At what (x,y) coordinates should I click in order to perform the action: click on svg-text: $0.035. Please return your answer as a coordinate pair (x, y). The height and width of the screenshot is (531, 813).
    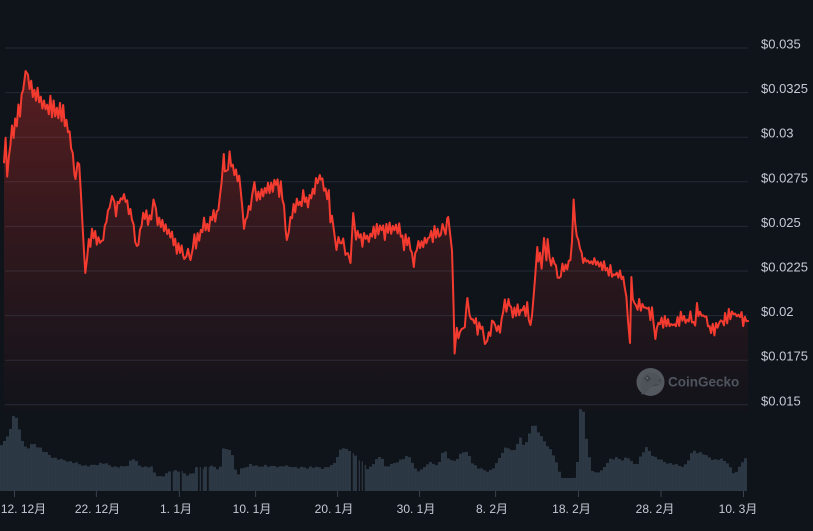
    Looking at the image, I should click on (781, 44).